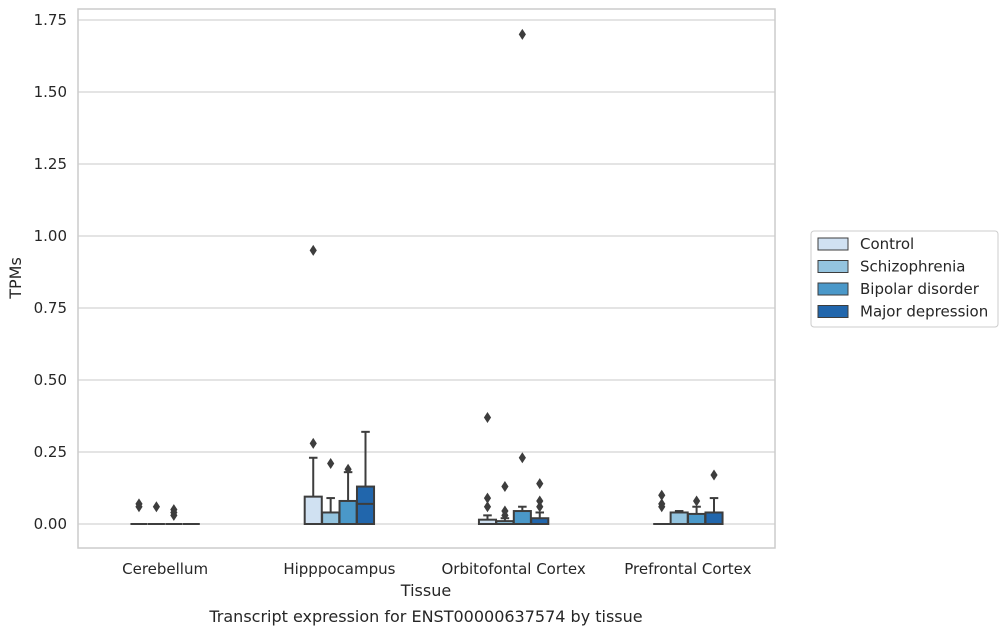  I want to click on legend-frame, so click(904, 279).